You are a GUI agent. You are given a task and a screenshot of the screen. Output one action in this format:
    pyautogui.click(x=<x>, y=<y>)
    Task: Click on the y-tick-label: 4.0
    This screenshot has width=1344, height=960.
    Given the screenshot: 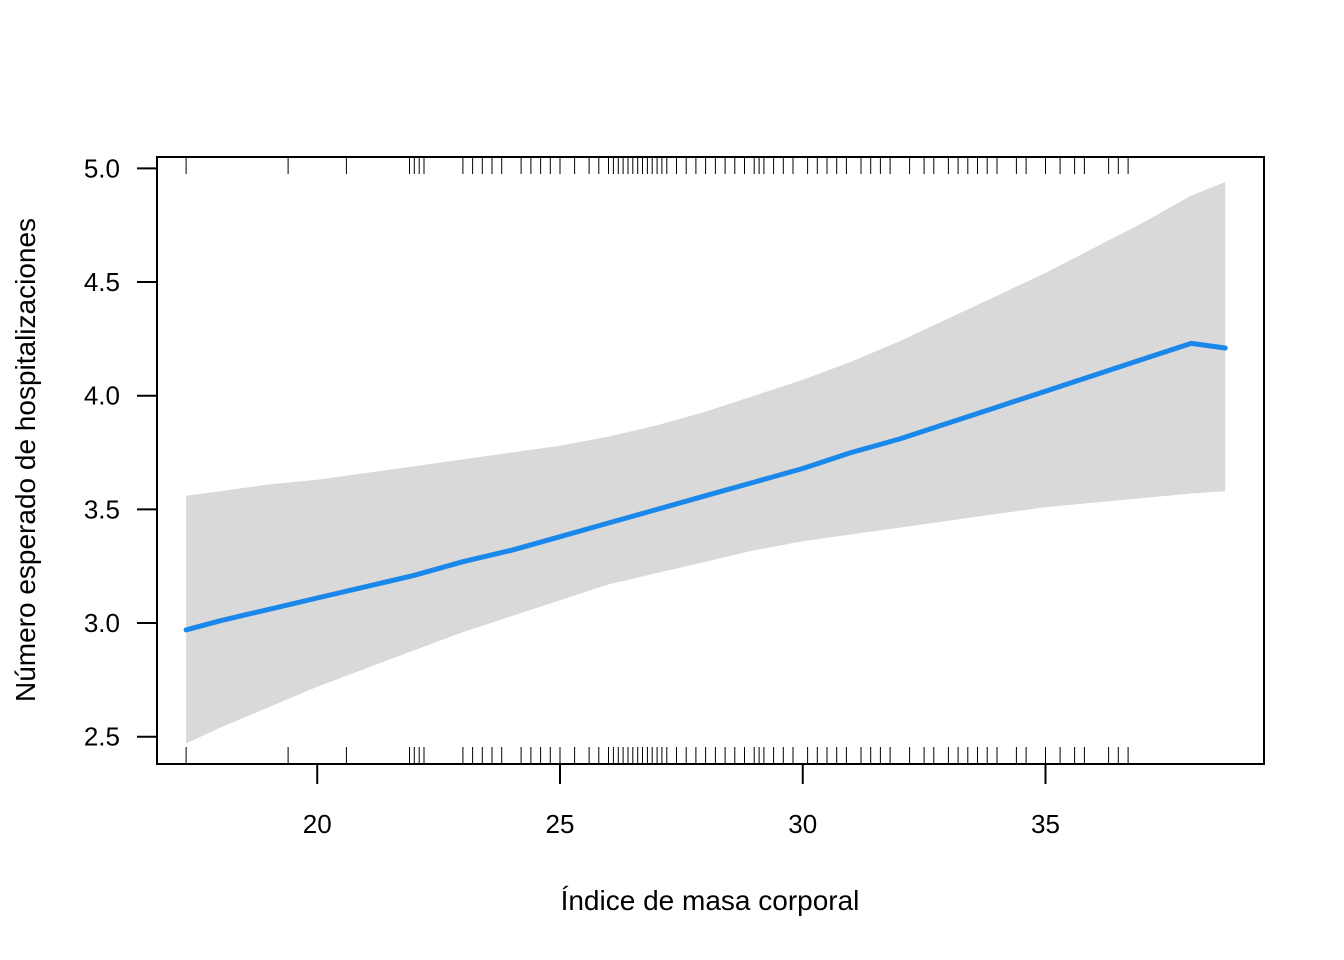 What is the action you would take?
    pyautogui.click(x=102, y=396)
    